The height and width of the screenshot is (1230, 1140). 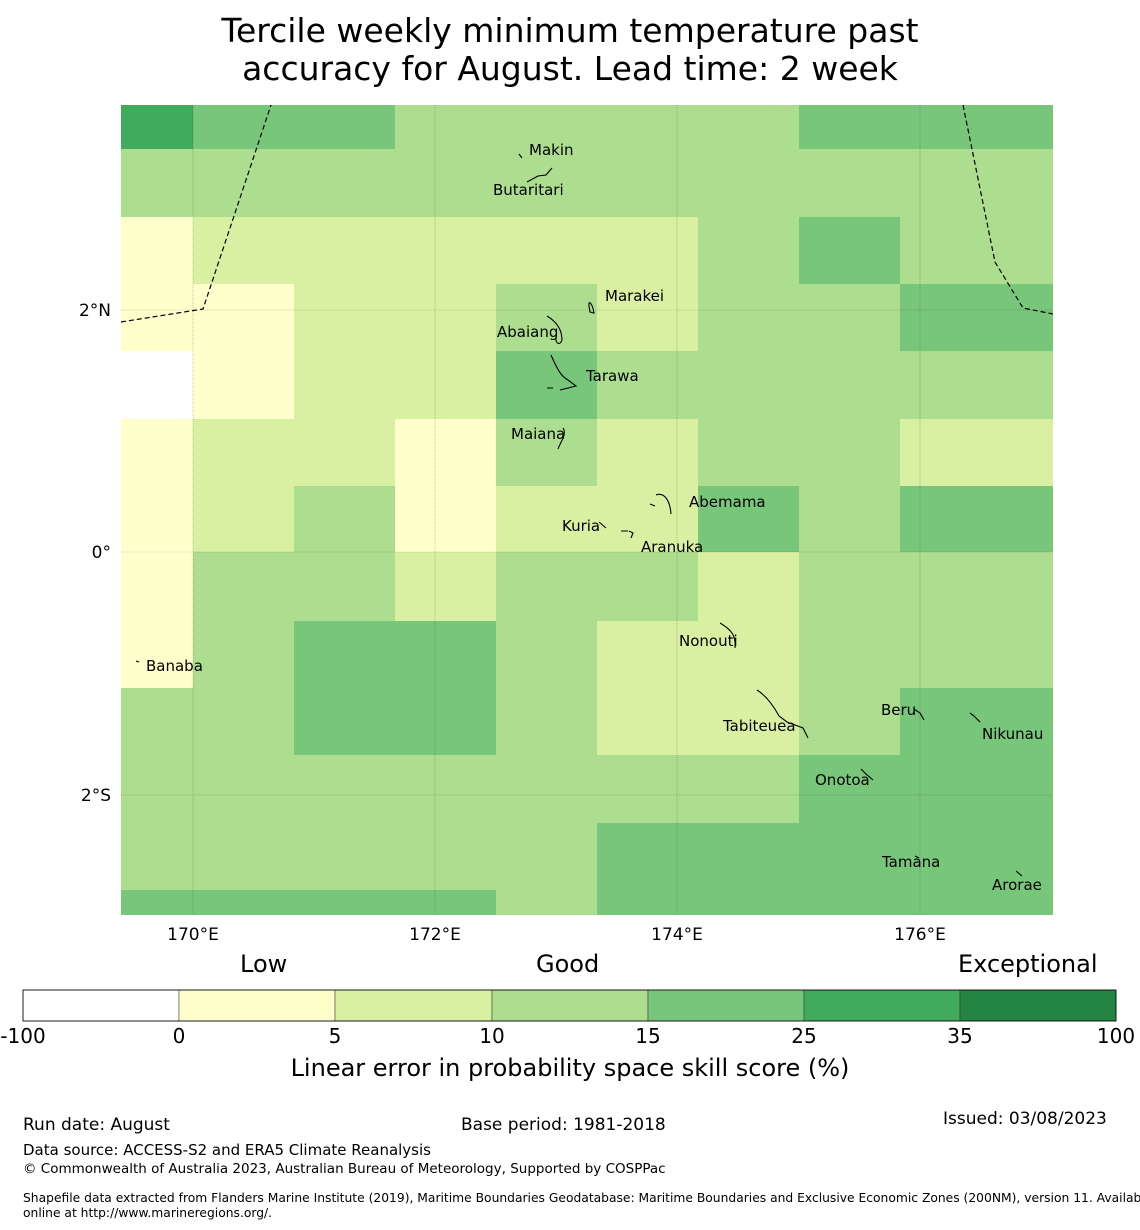 What do you see at coordinates (568, 964) in the screenshot?
I see `legend-good-label: Good` at bounding box center [568, 964].